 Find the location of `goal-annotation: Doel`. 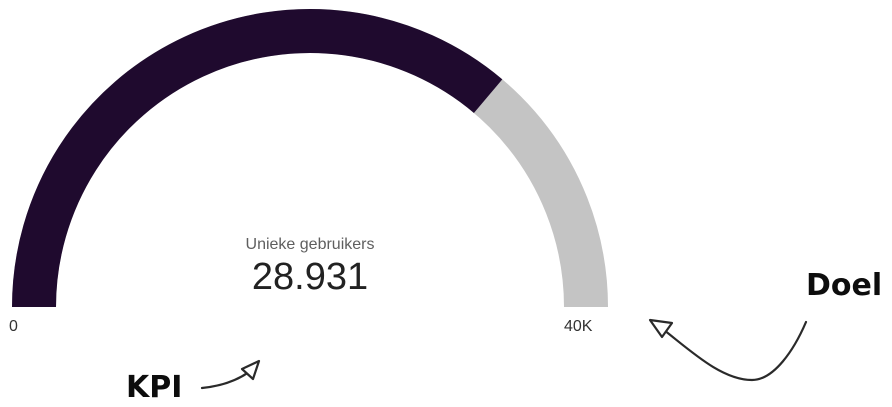

goal-annotation: Doel is located at coordinates (844, 285).